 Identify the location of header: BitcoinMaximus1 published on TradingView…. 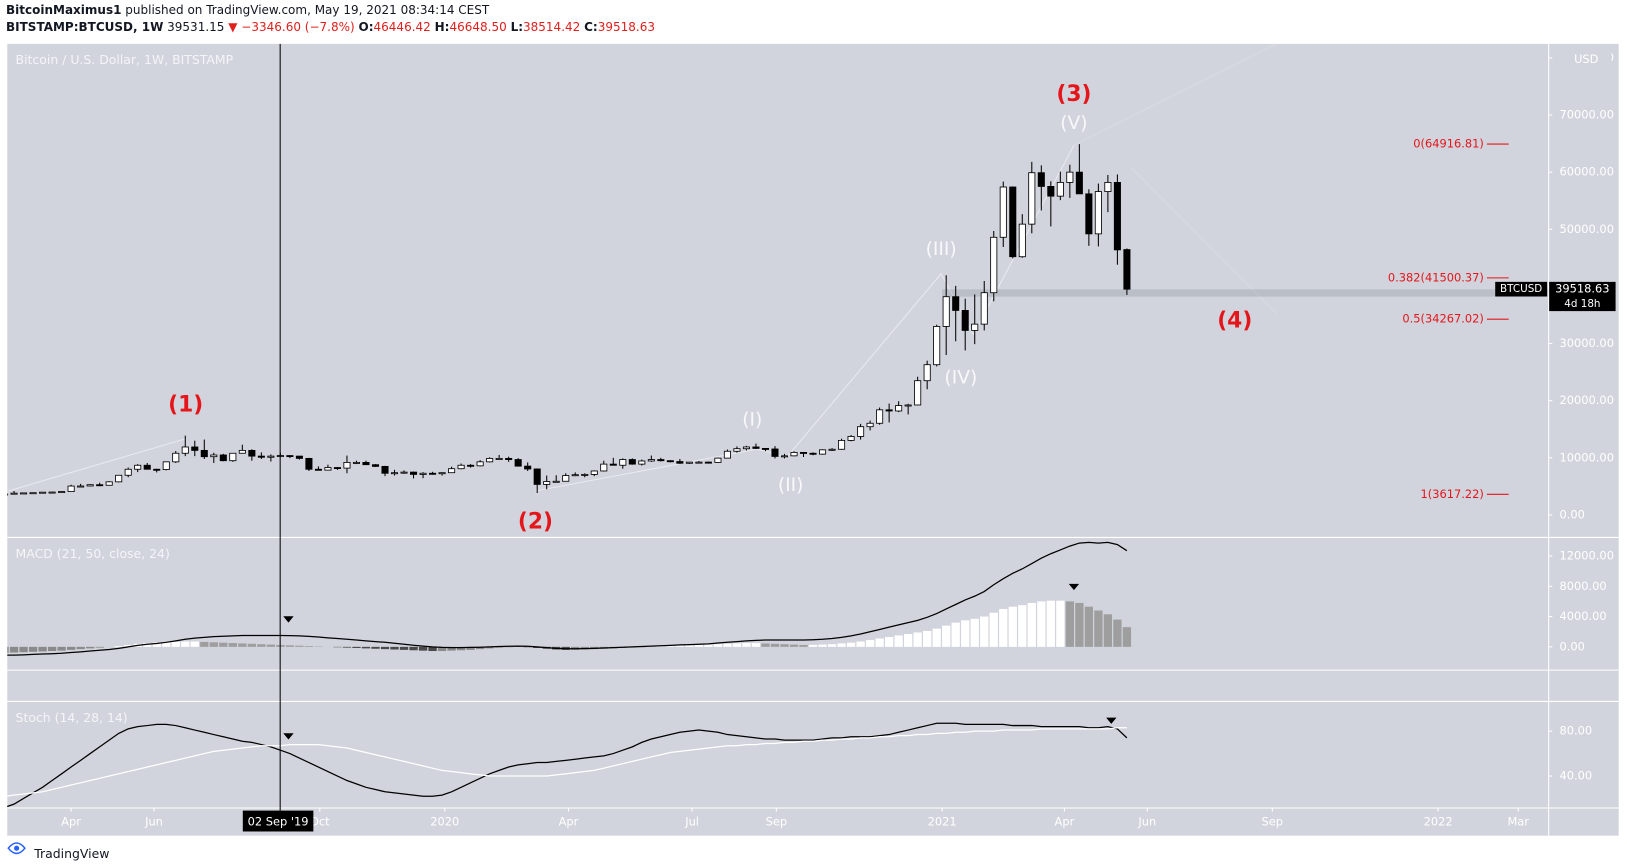
(330, 19).